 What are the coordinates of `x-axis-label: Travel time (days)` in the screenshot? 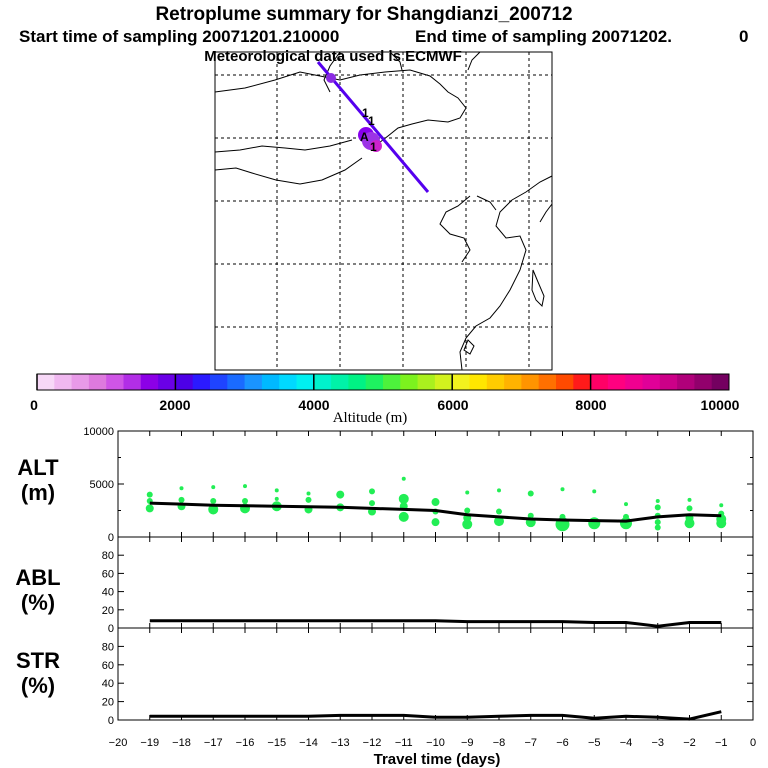 It's located at (437, 759).